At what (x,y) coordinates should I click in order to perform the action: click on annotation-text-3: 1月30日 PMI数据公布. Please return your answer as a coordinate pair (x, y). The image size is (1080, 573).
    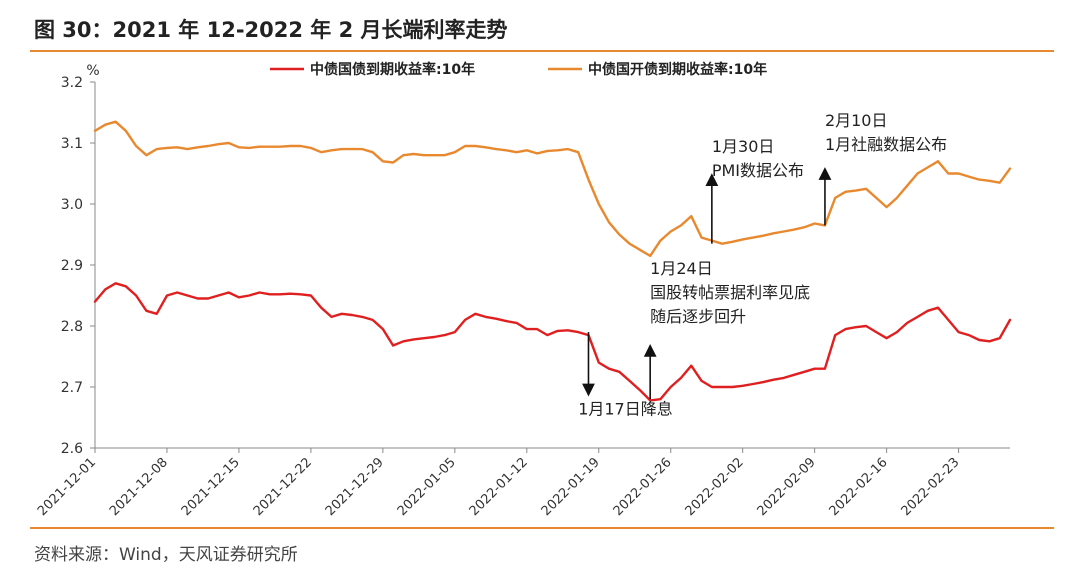
    Looking at the image, I should click on (758, 158).